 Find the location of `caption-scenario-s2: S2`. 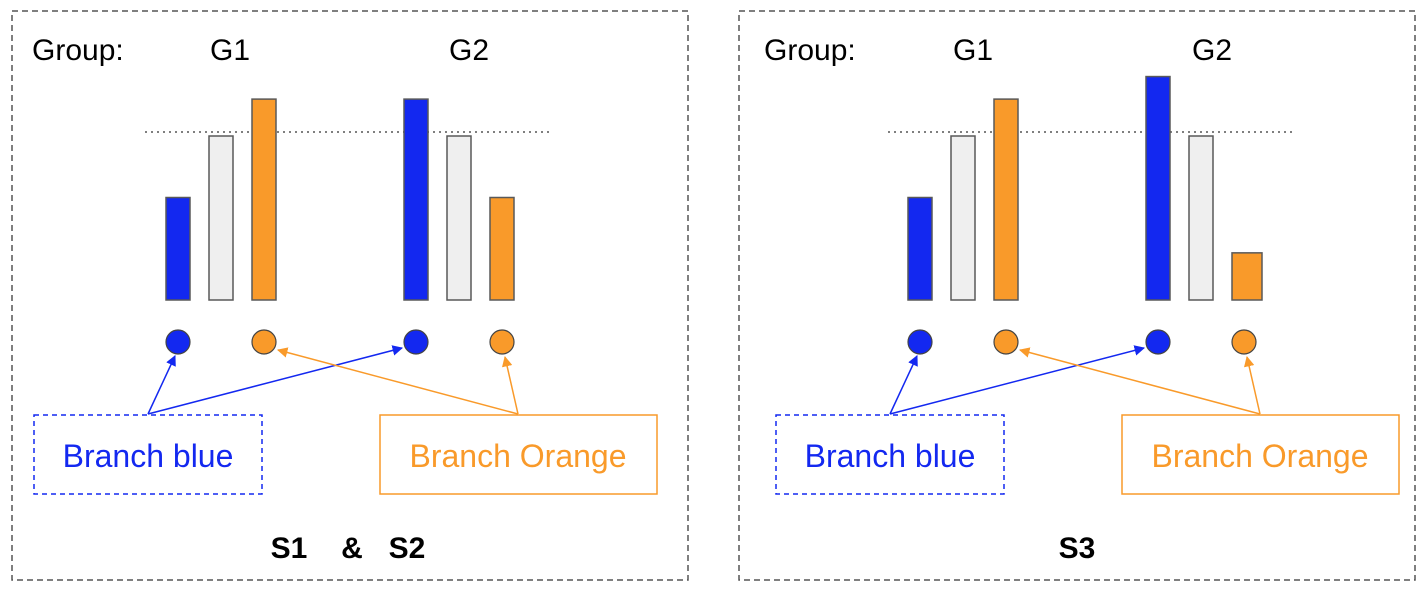

caption-scenario-s2: S2 is located at coordinates (407, 548).